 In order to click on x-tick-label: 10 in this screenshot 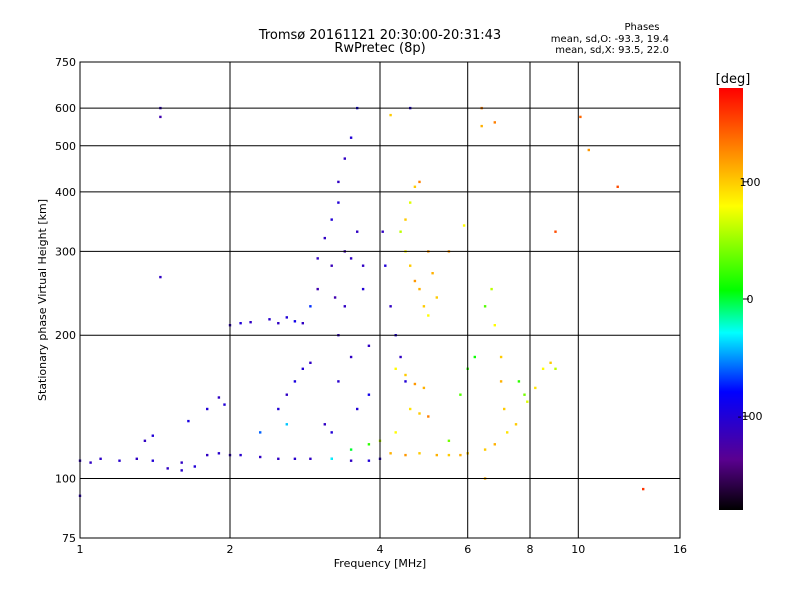, I will do `click(578, 549)`.